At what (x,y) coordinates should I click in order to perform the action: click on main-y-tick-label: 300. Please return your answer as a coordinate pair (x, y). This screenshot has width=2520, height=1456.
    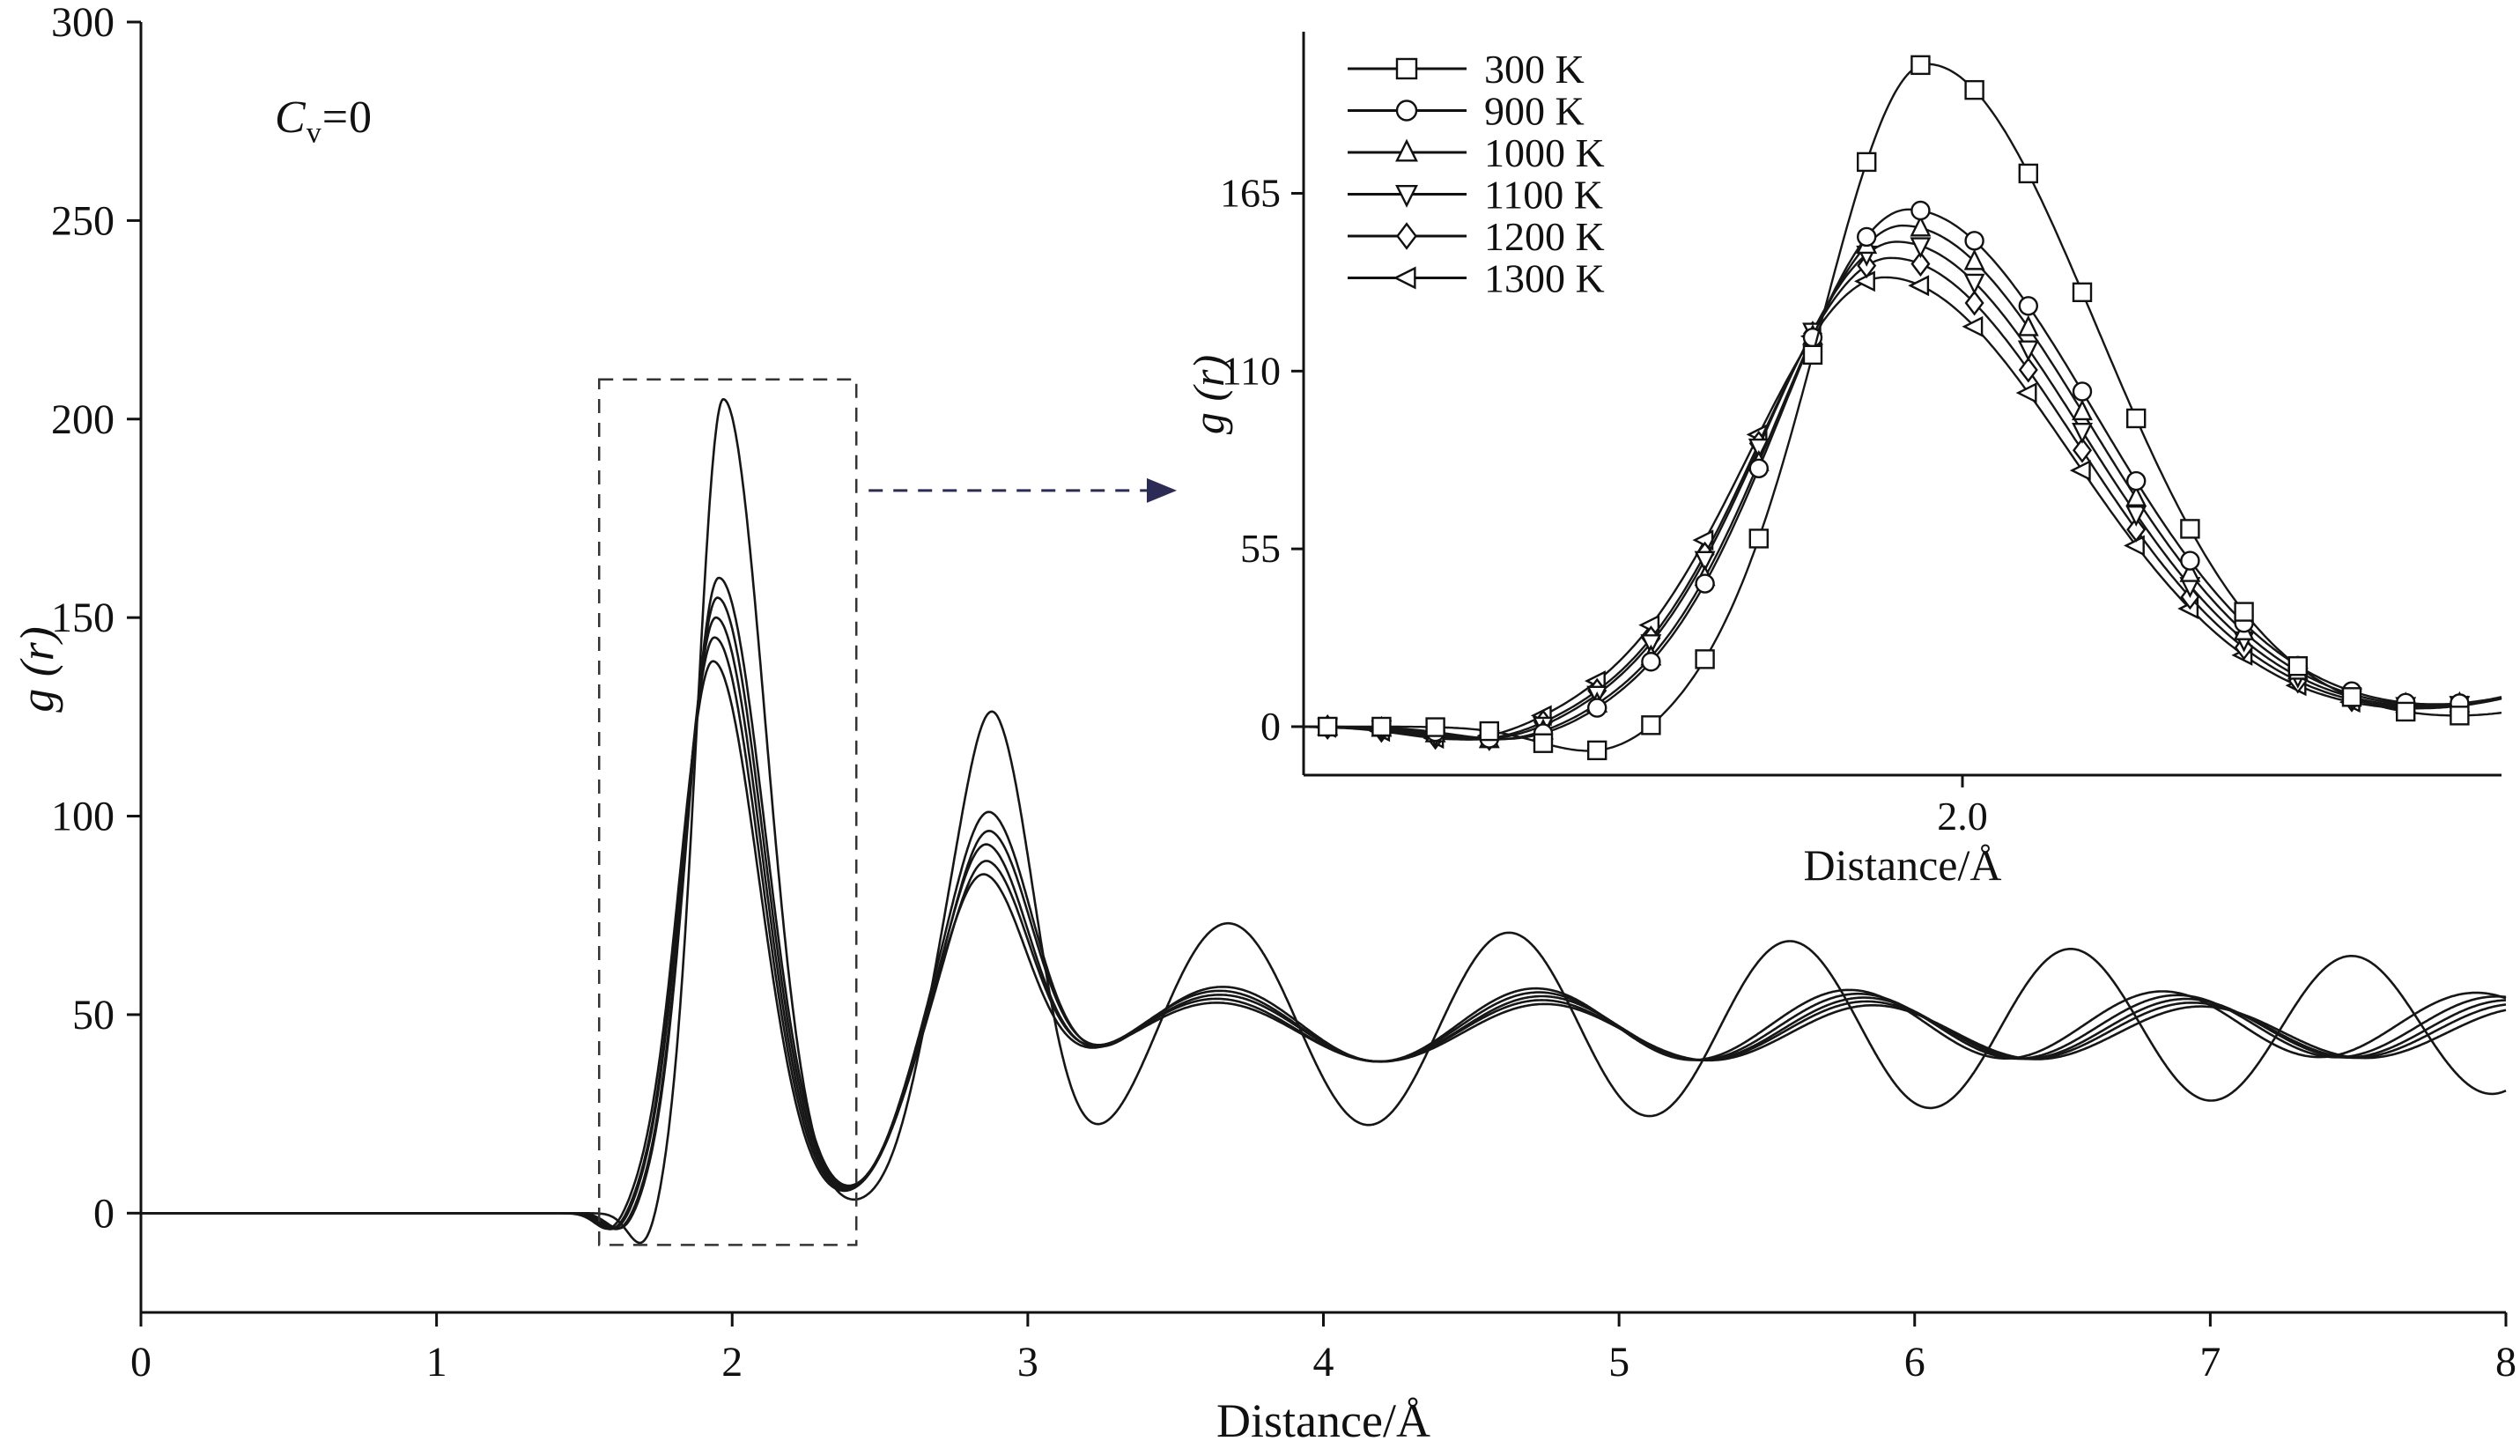
    Looking at the image, I should click on (83, 23).